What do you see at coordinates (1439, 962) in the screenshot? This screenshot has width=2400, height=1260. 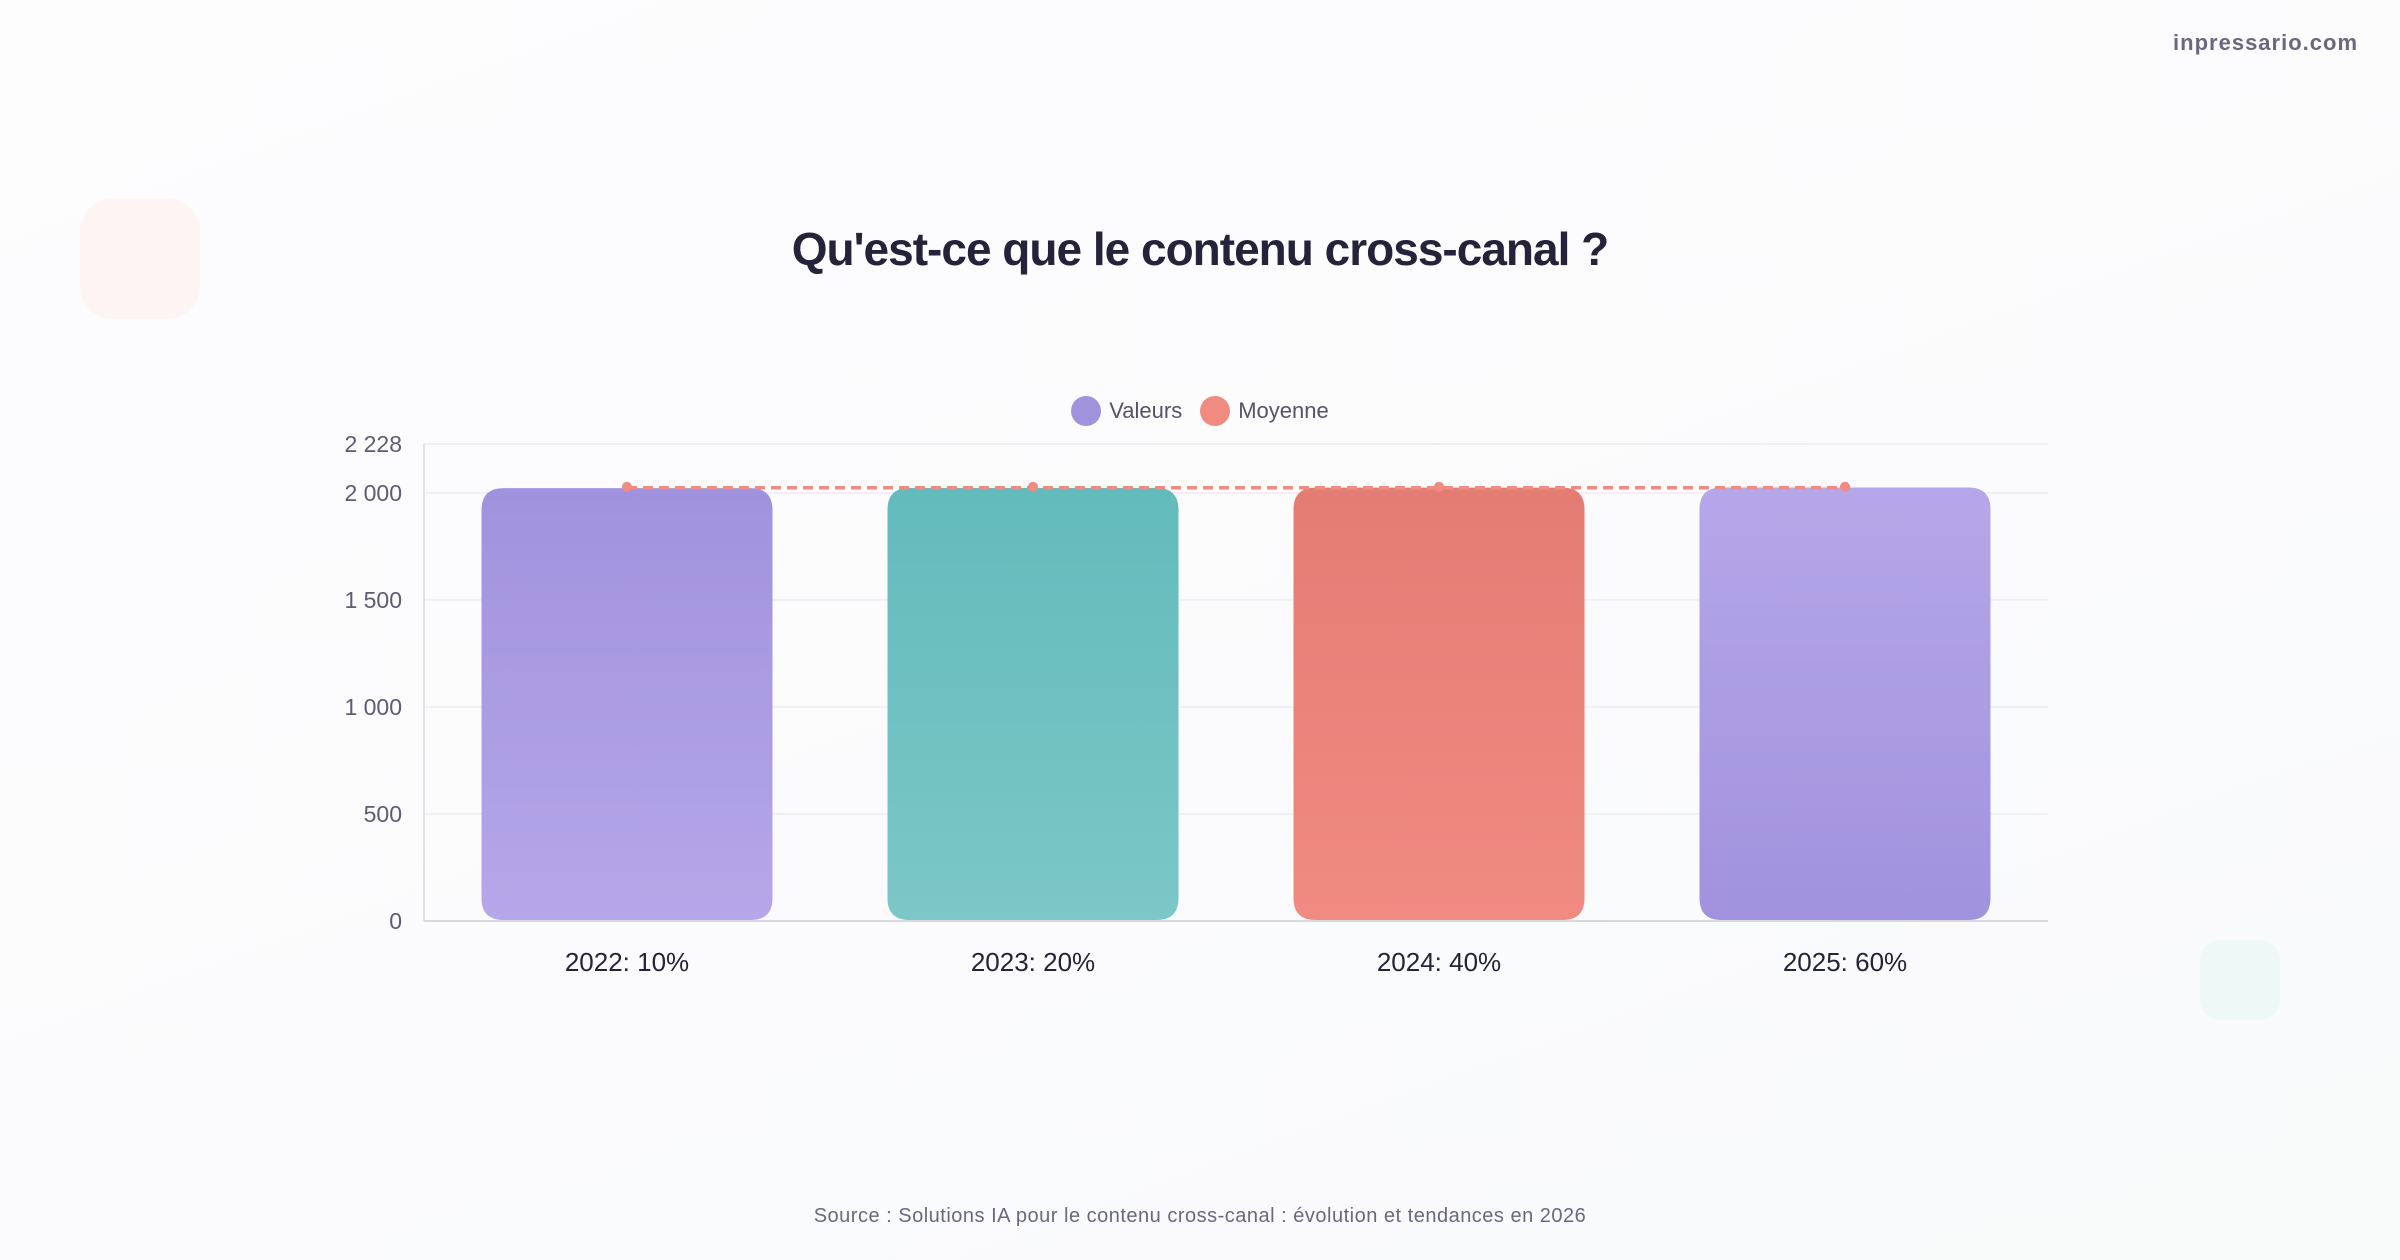 I see `x-tick-label: 2024: 40%` at bounding box center [1439, 962].